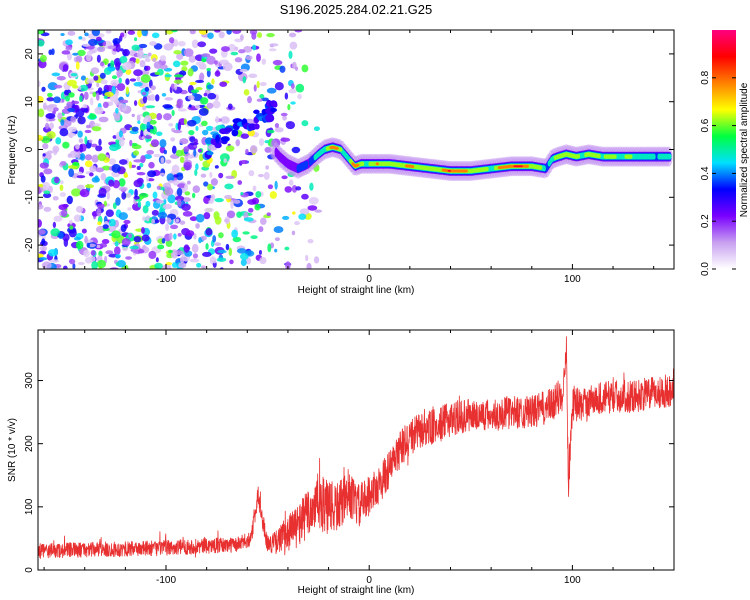  I want to click on spectrogram-y-axis-label: Frequency (Hz), so click(12, 150).